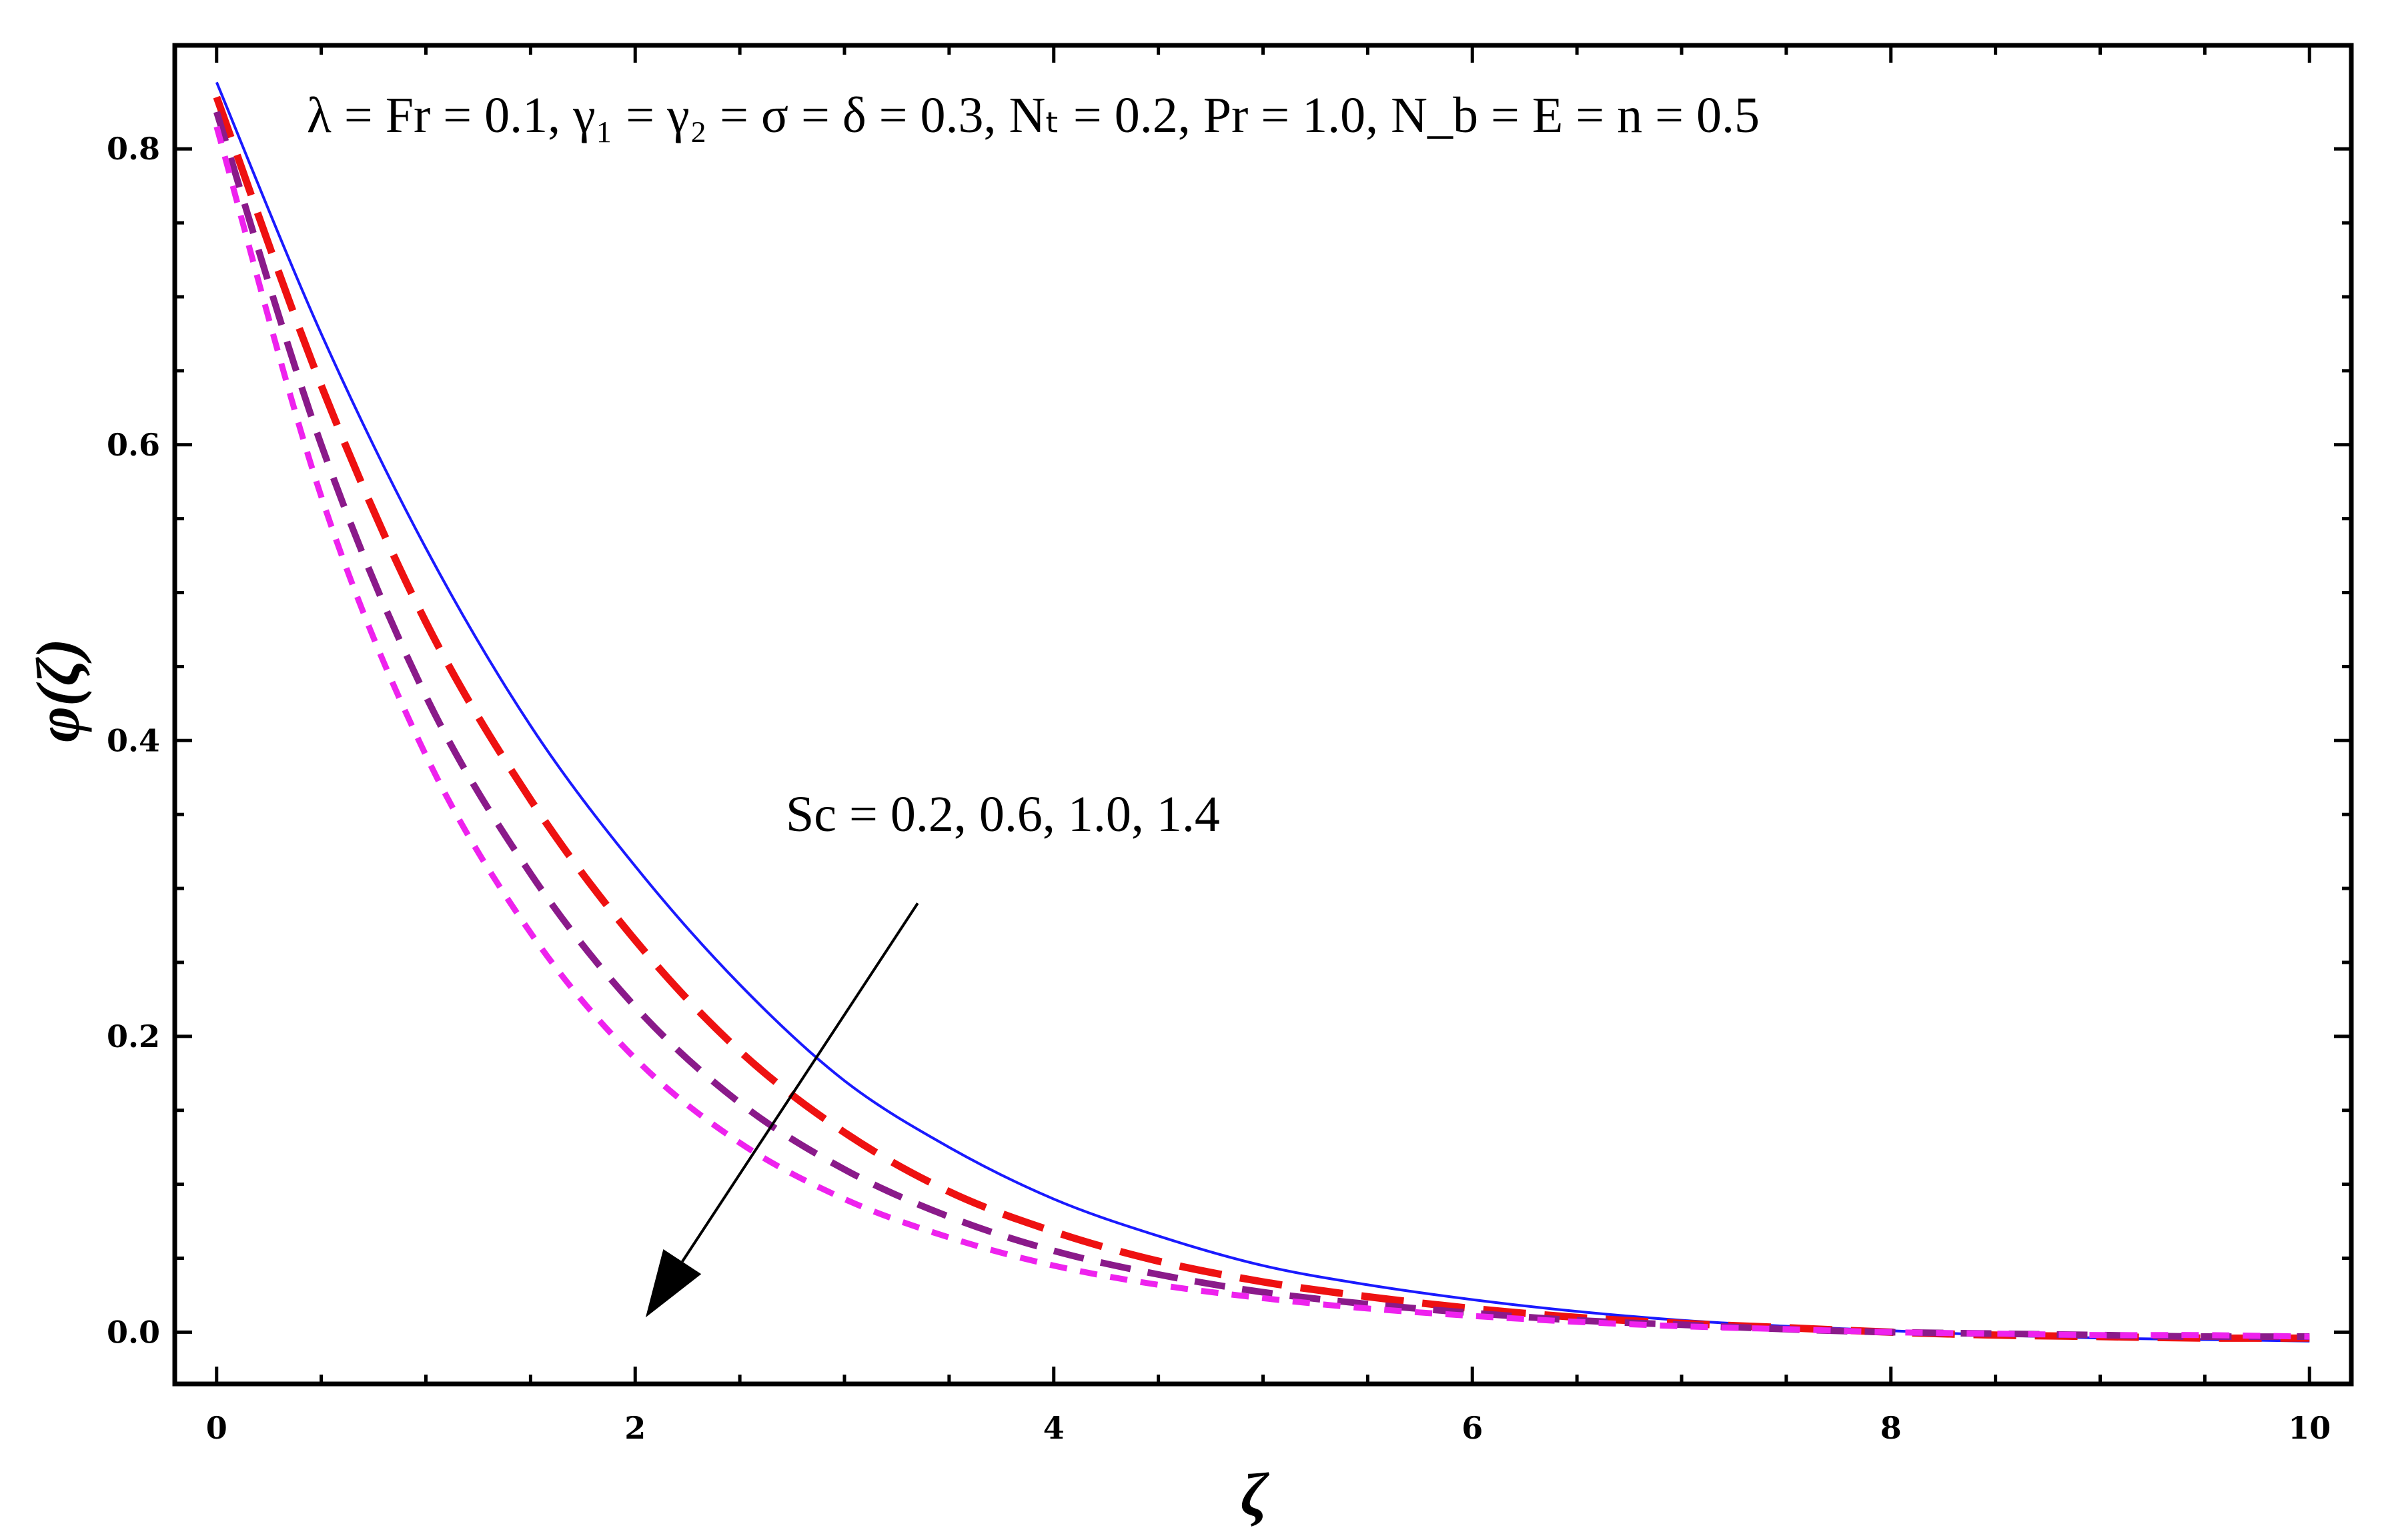  Describe the element at coordinates (134, 1332) in the screenshot. I see `y-tick-label: 0.0` at that location.